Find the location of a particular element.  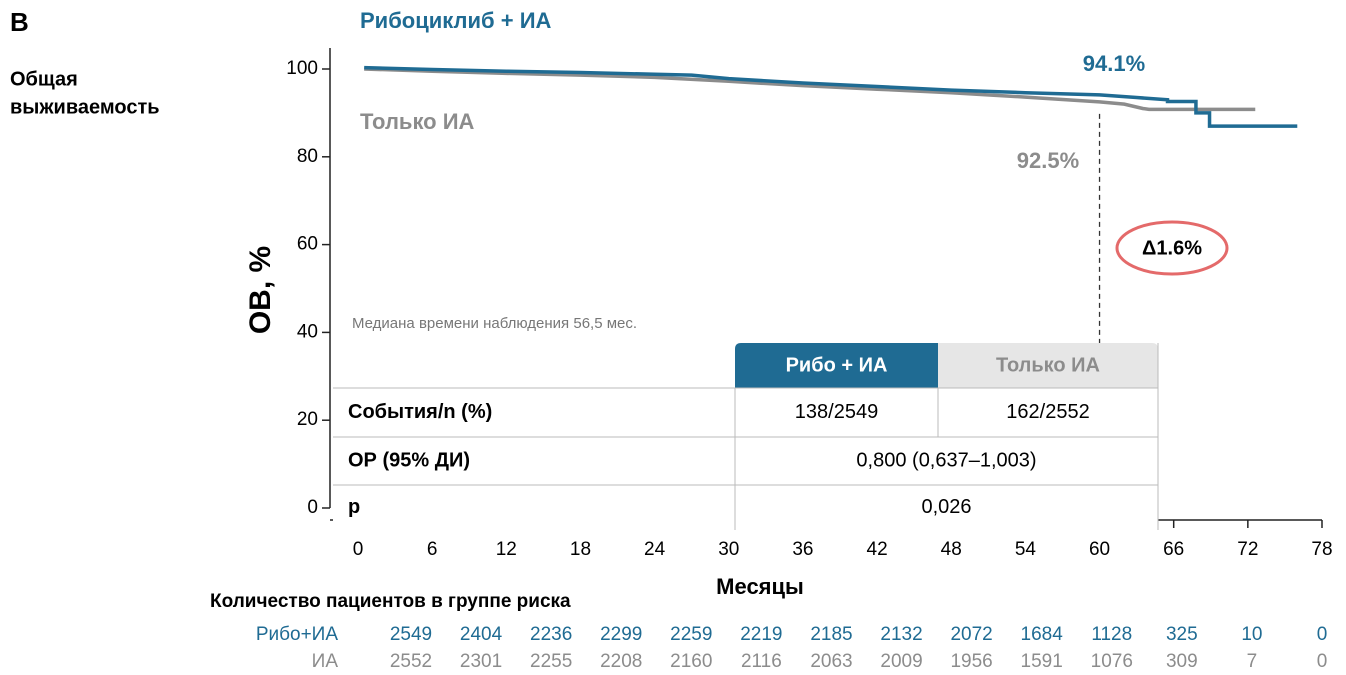

at-risk-value: 2132 is located at coordinates (901, 634).